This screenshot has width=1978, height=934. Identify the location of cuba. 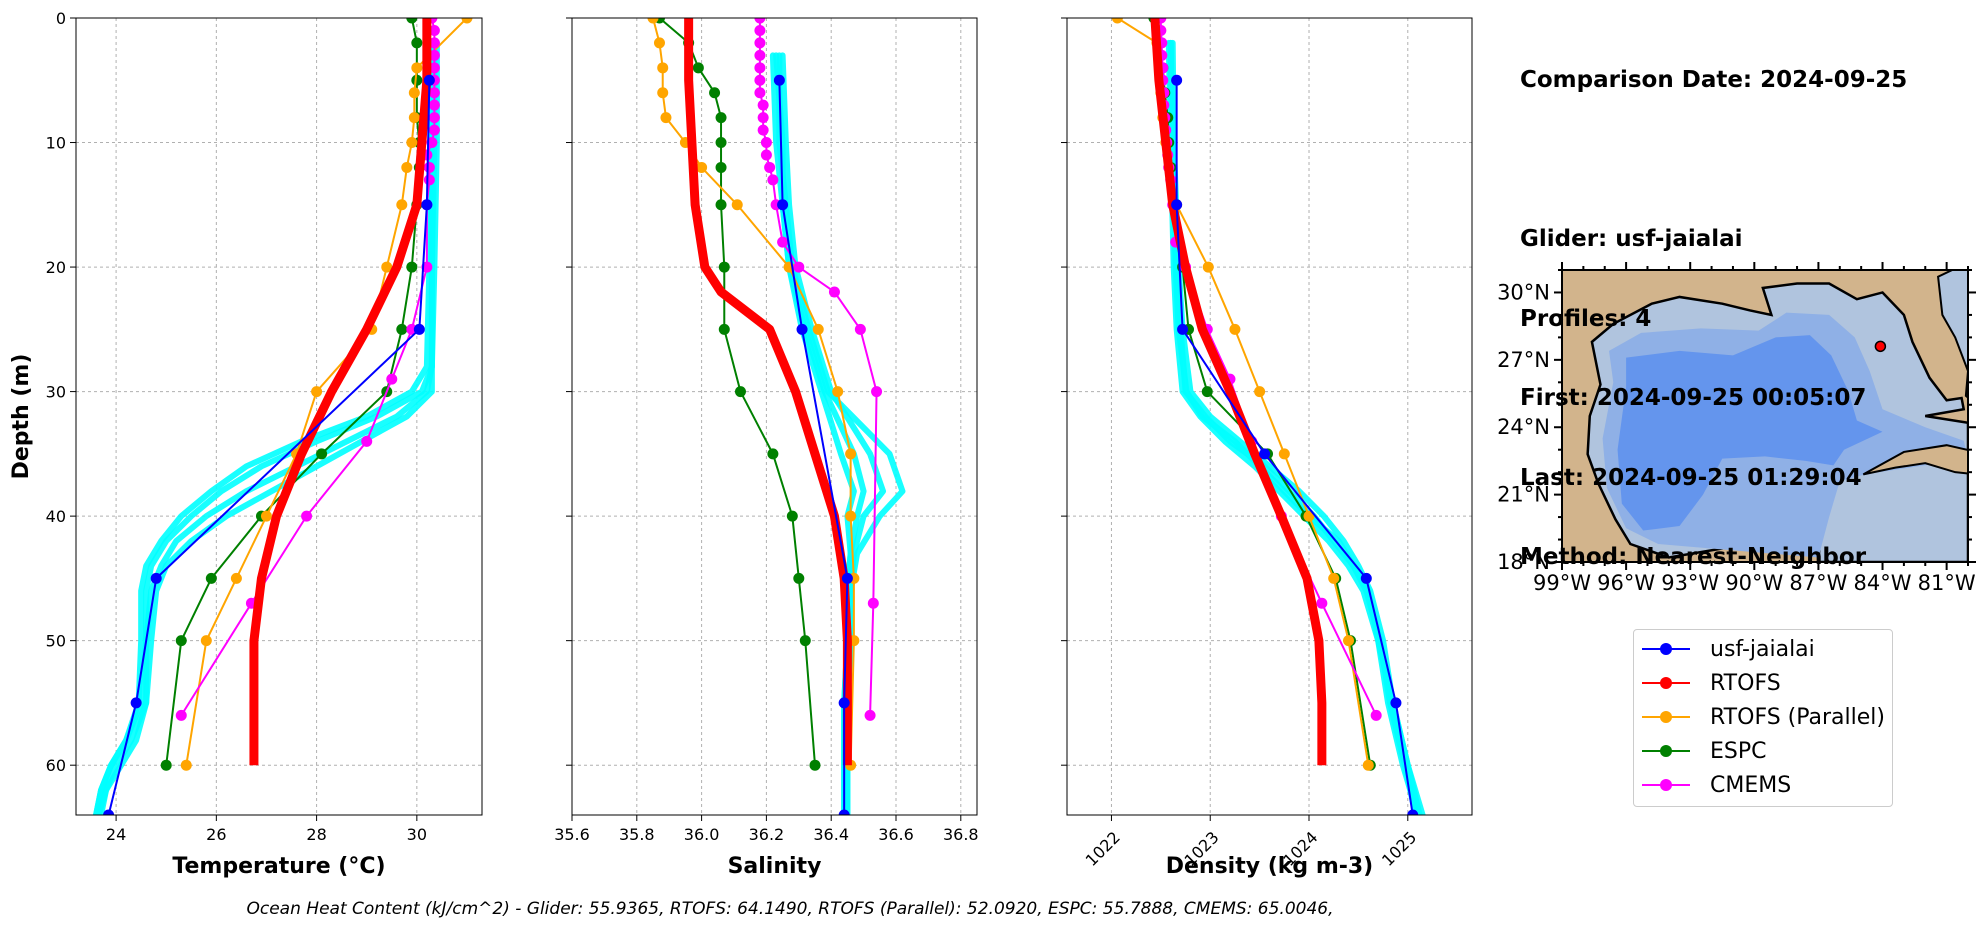
(1915, 460).